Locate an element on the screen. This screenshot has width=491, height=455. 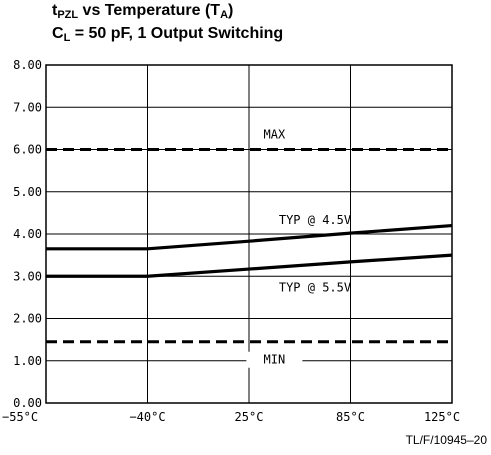
y-tick-label: 2.00 is located at coordinates (27, 319).